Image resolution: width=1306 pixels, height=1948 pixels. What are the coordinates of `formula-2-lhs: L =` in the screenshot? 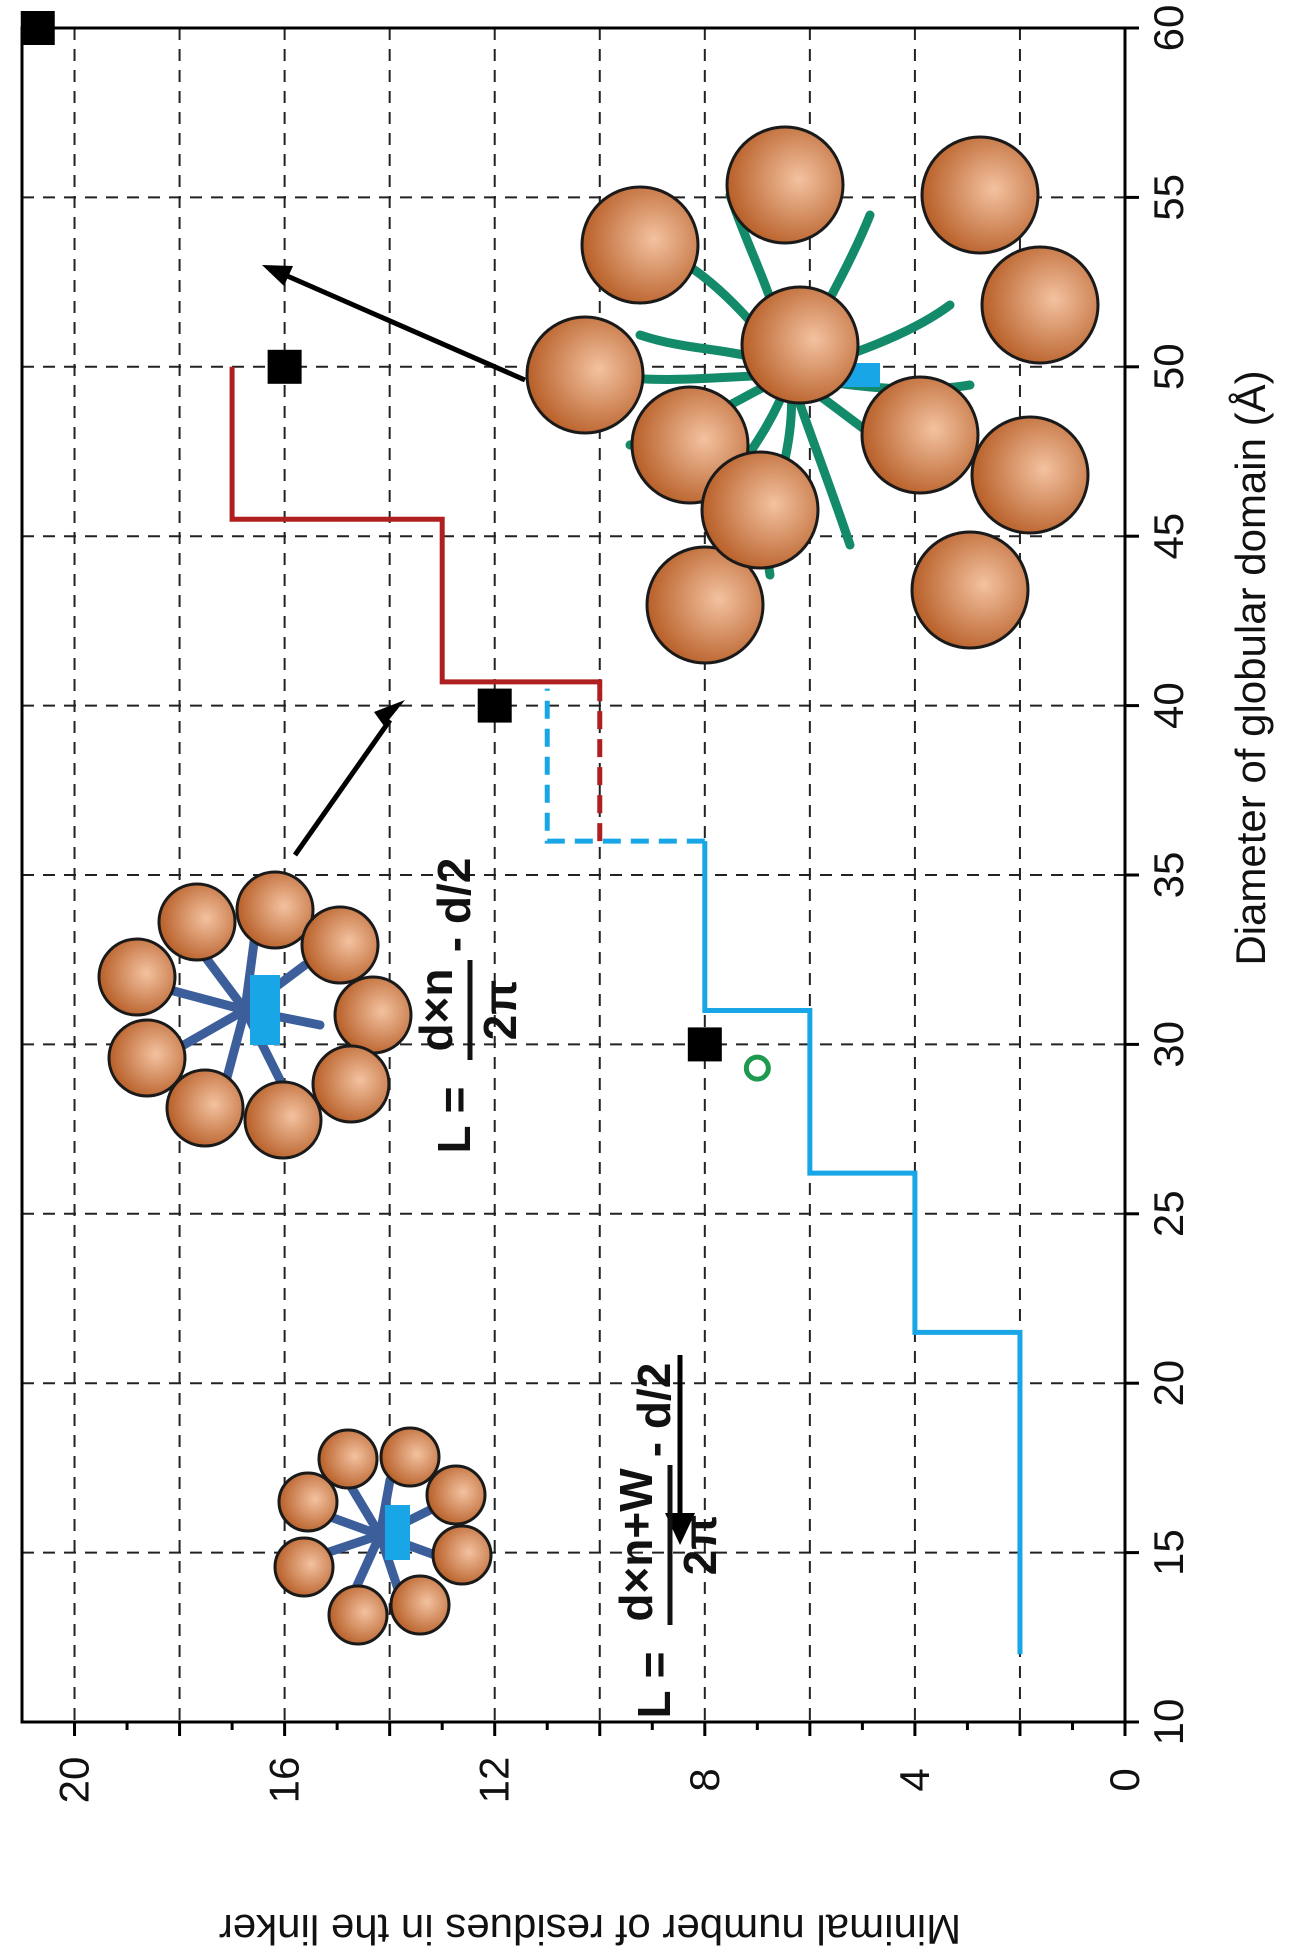 It's located at (454, 1120).